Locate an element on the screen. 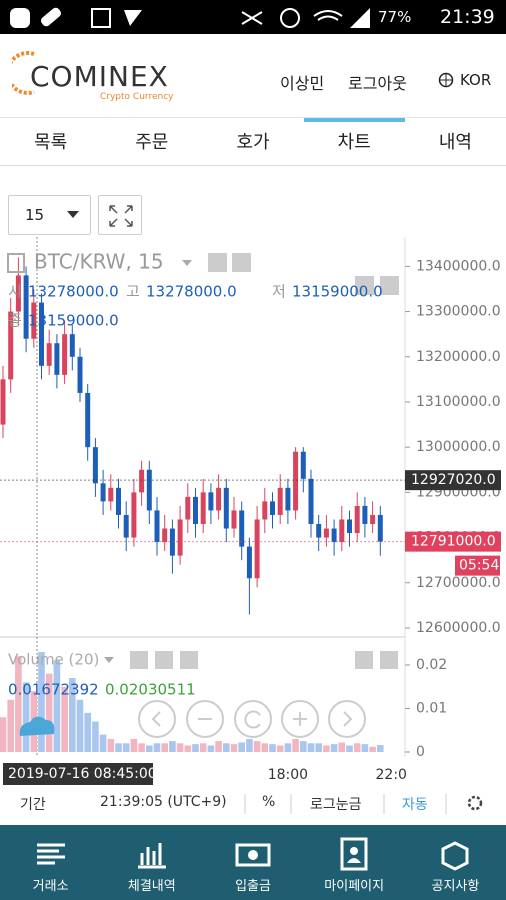 The height and width of the screenshot is (900, 506). chart-title: BTC/KRW, 15 is located at coordinates (99, 262).